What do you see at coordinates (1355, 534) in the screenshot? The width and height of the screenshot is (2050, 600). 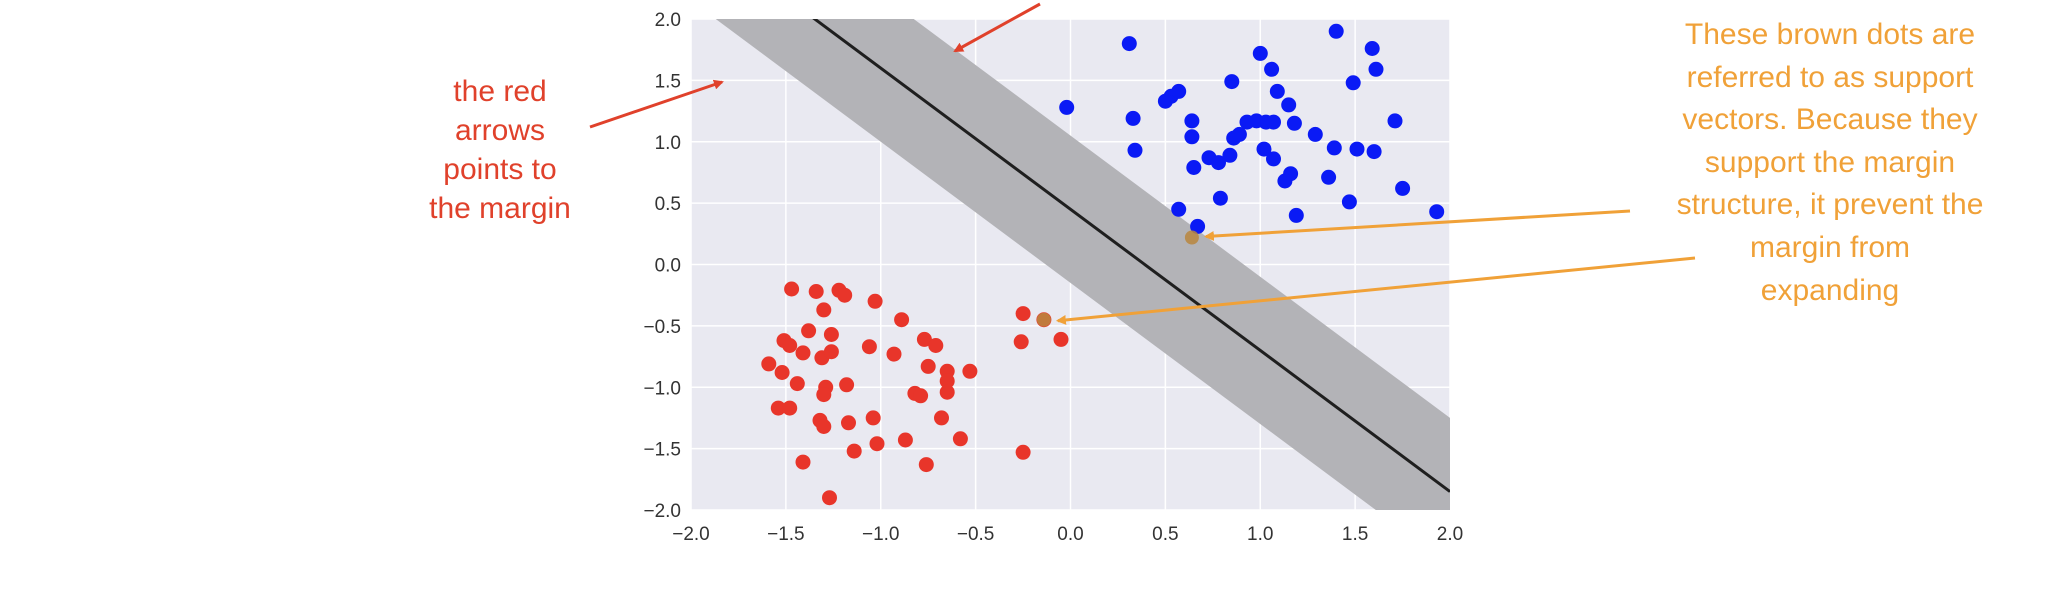 I see `x-tick-label: 1.5` at bounding box center [1355, 534].